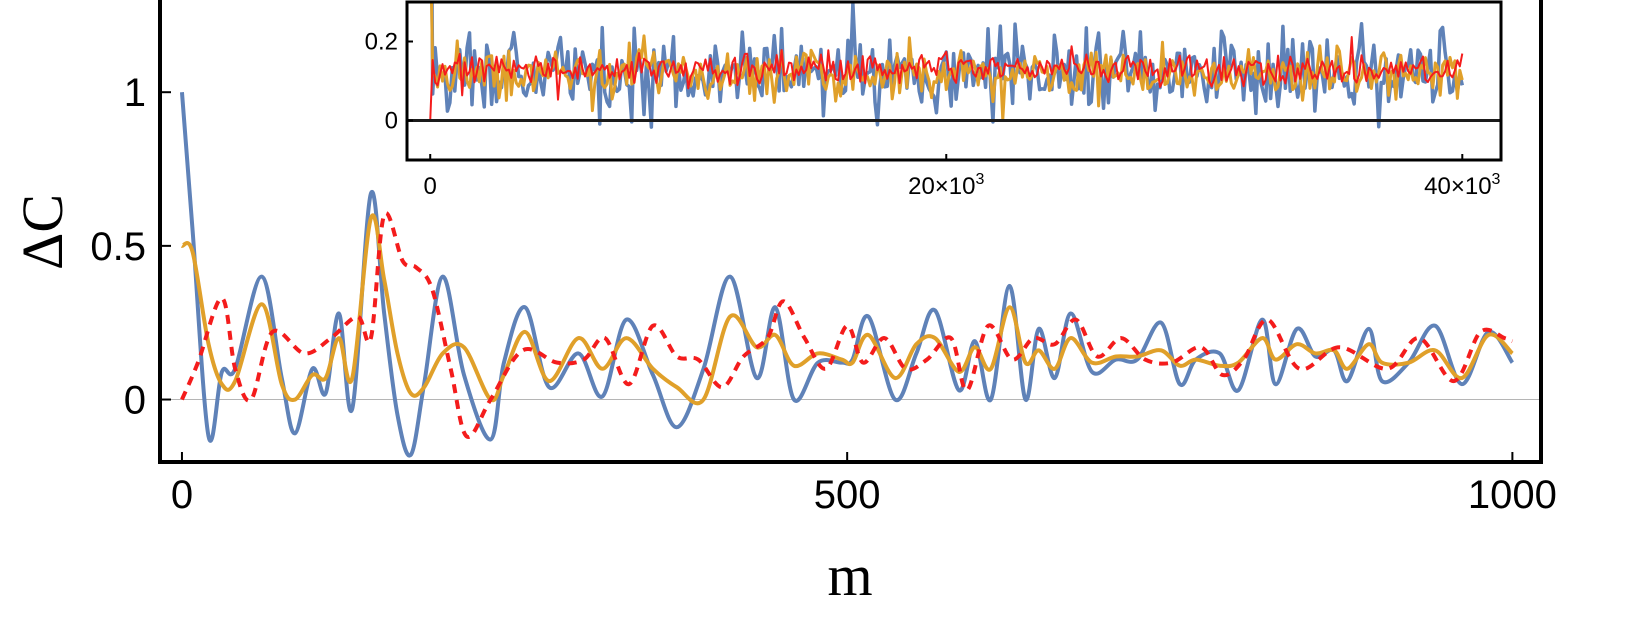 This screenshot has width=1627, height=637. I want to click on inset-tick-marks, so click(935, 100).